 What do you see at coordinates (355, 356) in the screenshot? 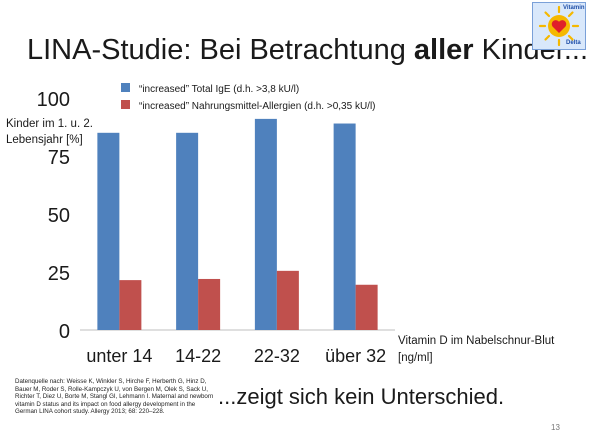
I see `x-tick-label: über 32` at bounding box center [355, 356].